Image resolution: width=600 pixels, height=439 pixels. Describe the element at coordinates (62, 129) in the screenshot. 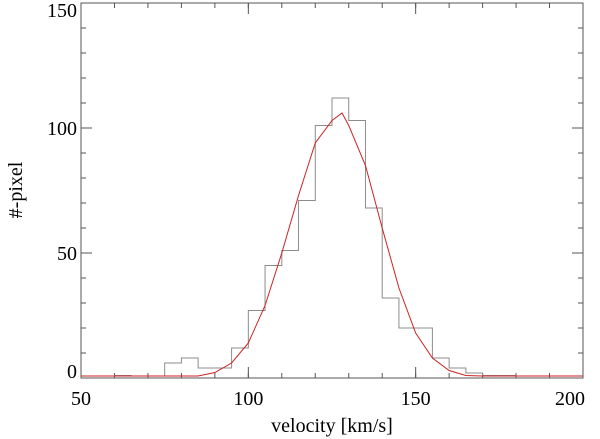

I see `y-tick-label: 100` at that location.